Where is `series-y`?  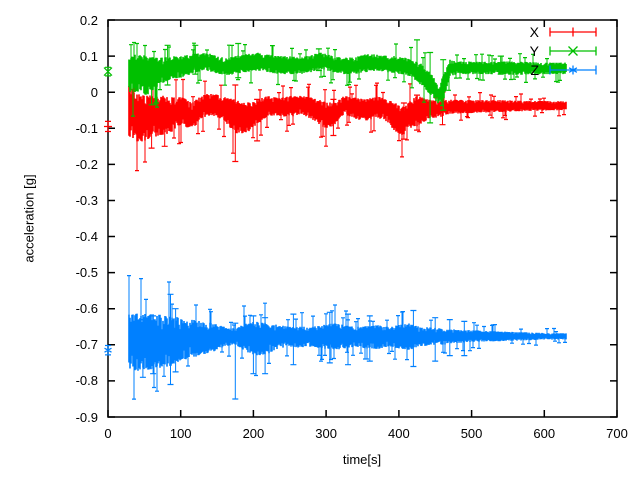 series-y is located at coordinates (335, 81).